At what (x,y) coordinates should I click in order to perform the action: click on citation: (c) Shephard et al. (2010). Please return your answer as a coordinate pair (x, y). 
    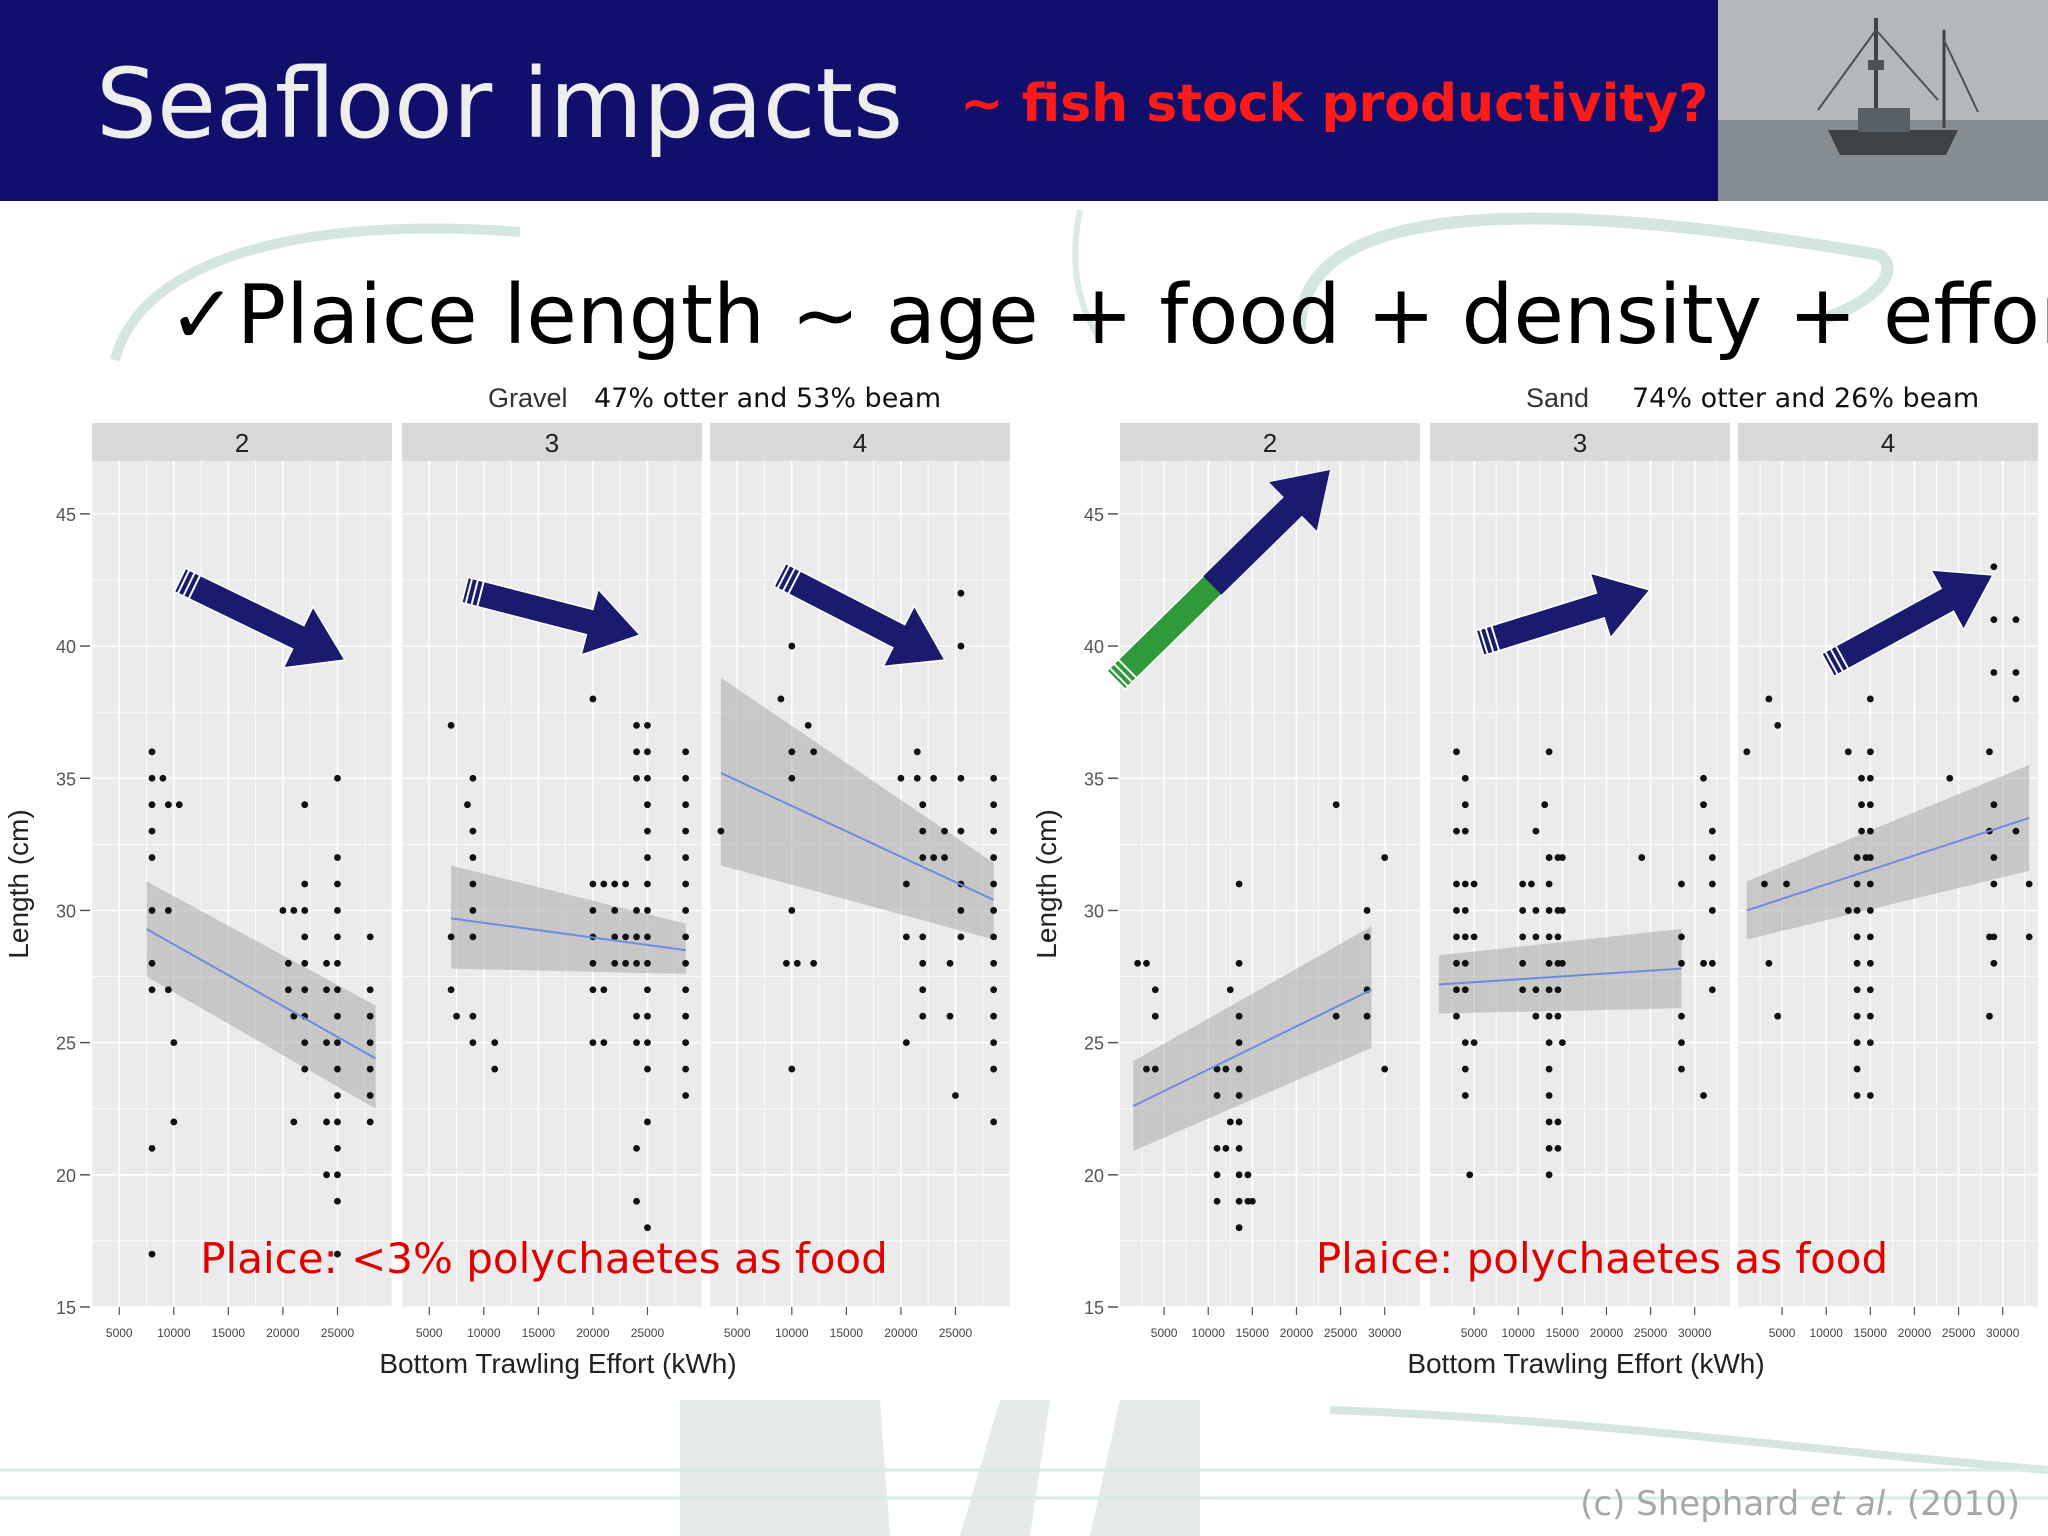
    Looking at the image, I should click on (1800, 1504).